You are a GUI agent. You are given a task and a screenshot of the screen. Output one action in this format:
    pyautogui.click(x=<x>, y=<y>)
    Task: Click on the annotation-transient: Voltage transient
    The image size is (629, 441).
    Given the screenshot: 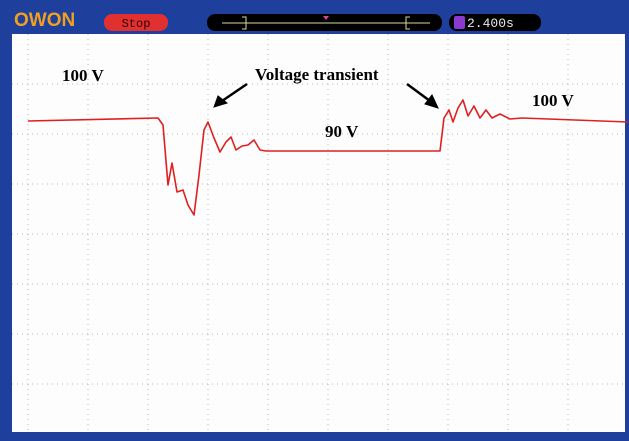 What is the action you would take?
    pyautogui.click(x=317, y=74)
    